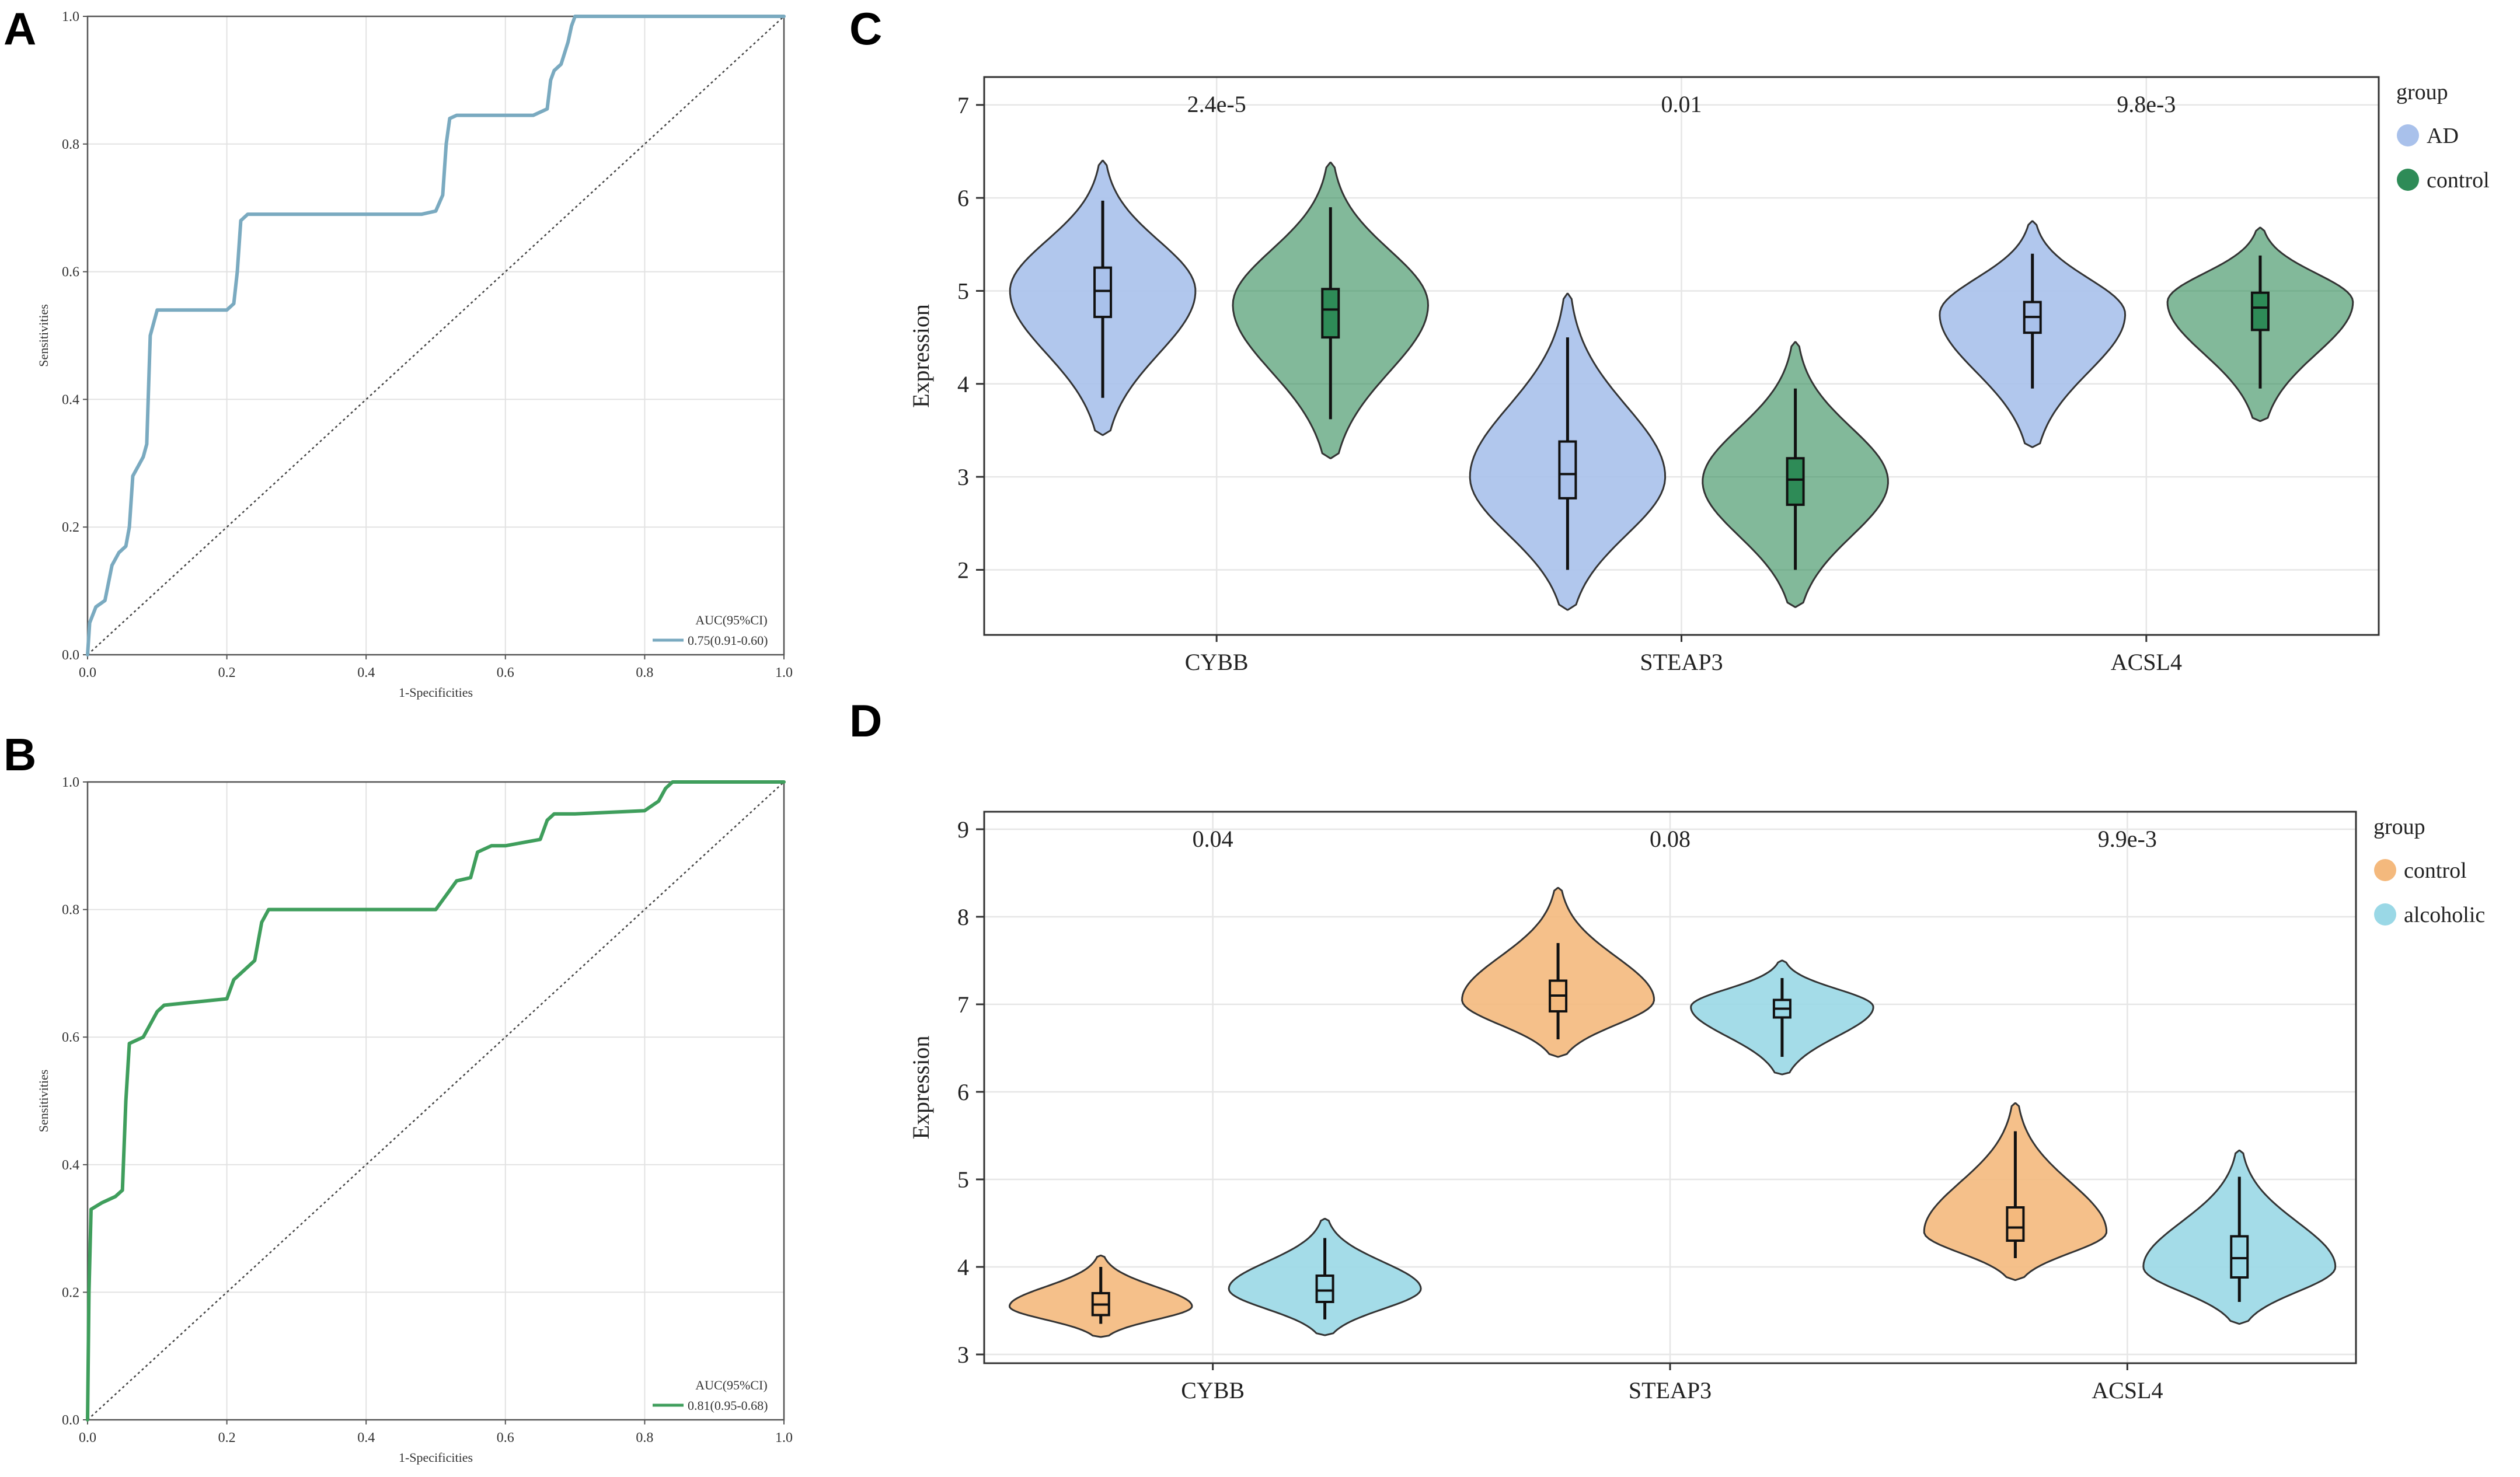 This screenshot has width=2520, height=1477. I want to click on legend-item-ad: AD, so click(2443, 136).